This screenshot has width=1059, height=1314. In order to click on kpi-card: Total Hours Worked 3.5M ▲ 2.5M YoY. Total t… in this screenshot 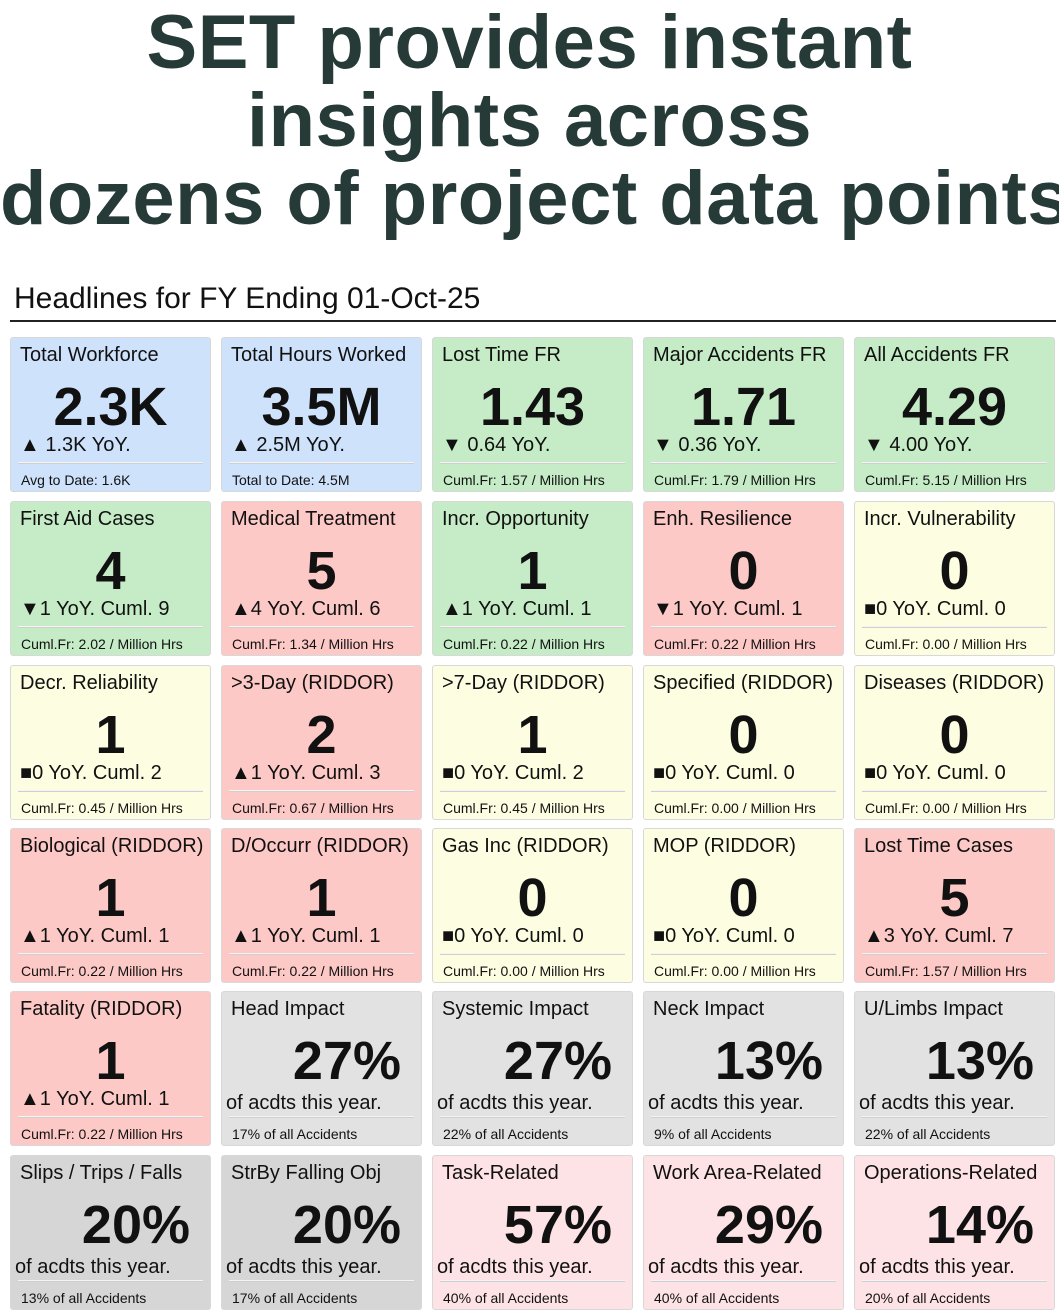, I will do `click(321, 414)`.